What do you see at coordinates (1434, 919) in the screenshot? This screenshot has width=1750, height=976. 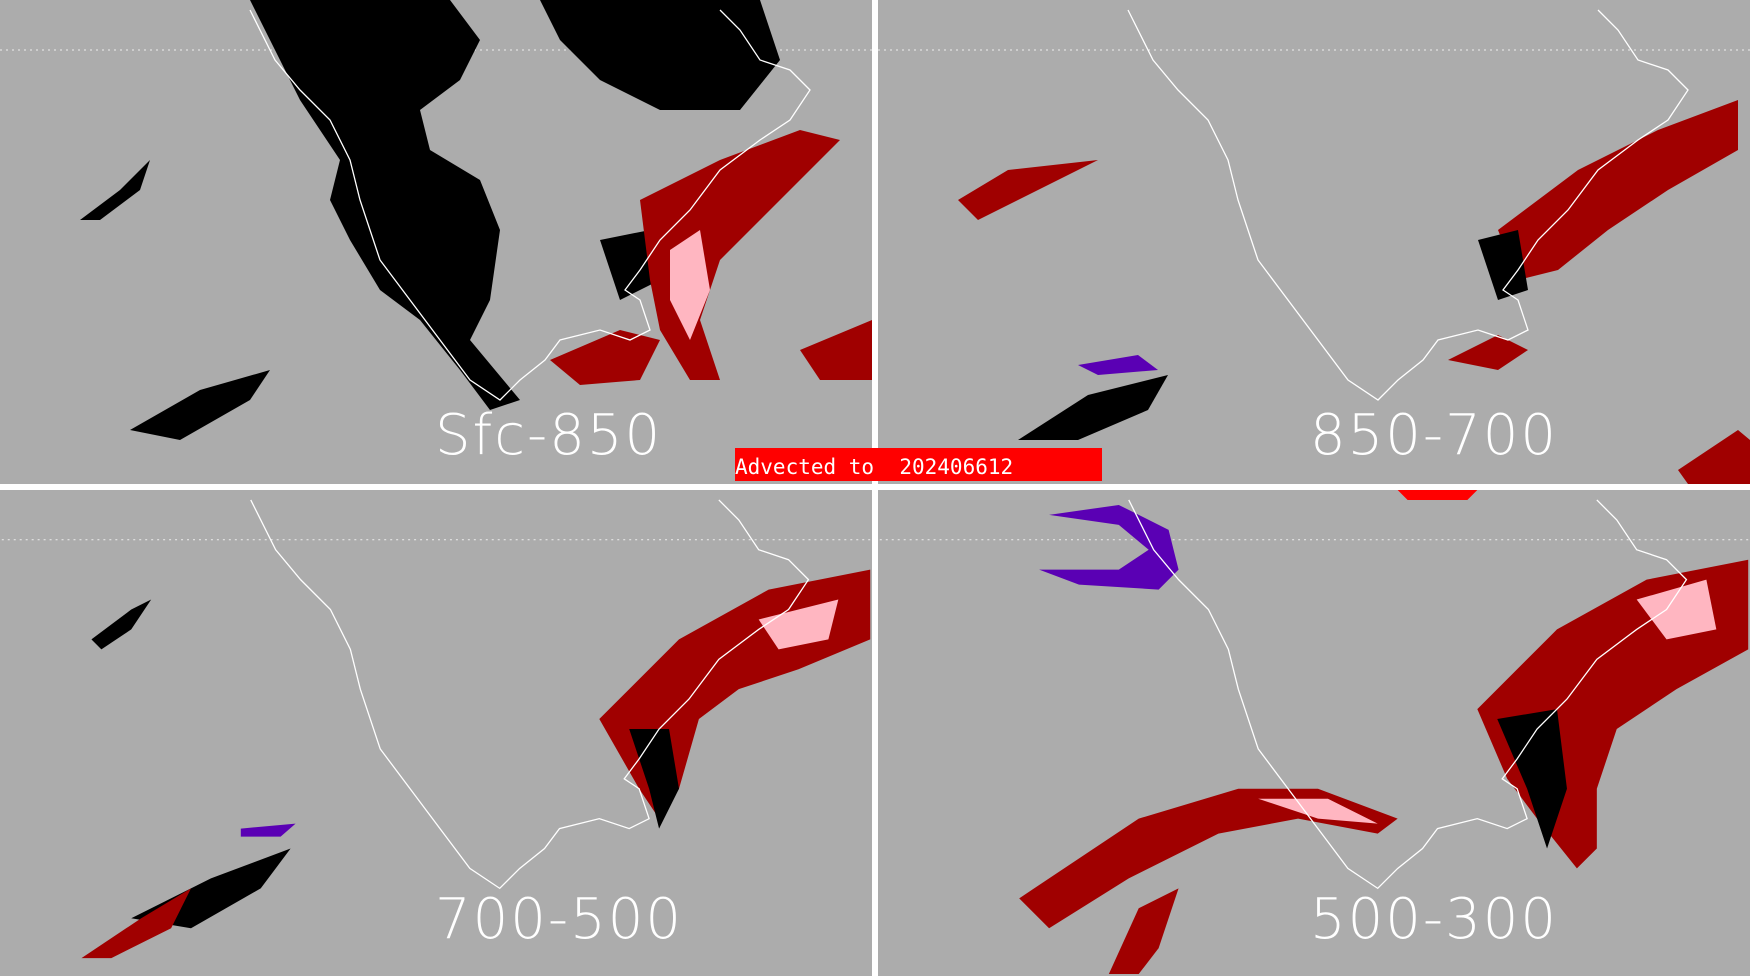 I see `layer-label: 500-300` at bounding box center [1434, 919].